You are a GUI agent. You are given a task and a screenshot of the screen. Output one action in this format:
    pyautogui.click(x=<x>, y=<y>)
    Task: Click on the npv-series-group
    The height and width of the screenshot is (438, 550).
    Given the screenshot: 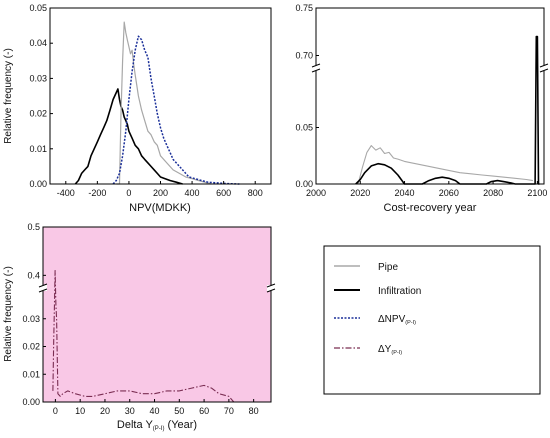 What is the action you would take?
    pyautogui.click(x=157, y=103)
    